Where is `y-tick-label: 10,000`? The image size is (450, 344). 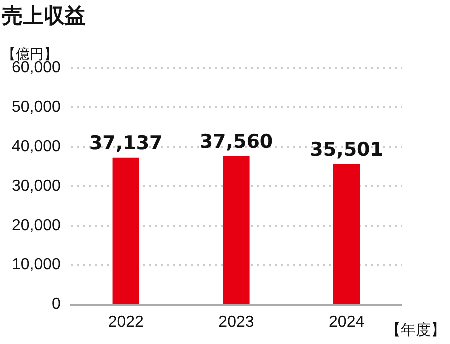 y-tick-label: 10,000 is located at coordinates (37, 265).